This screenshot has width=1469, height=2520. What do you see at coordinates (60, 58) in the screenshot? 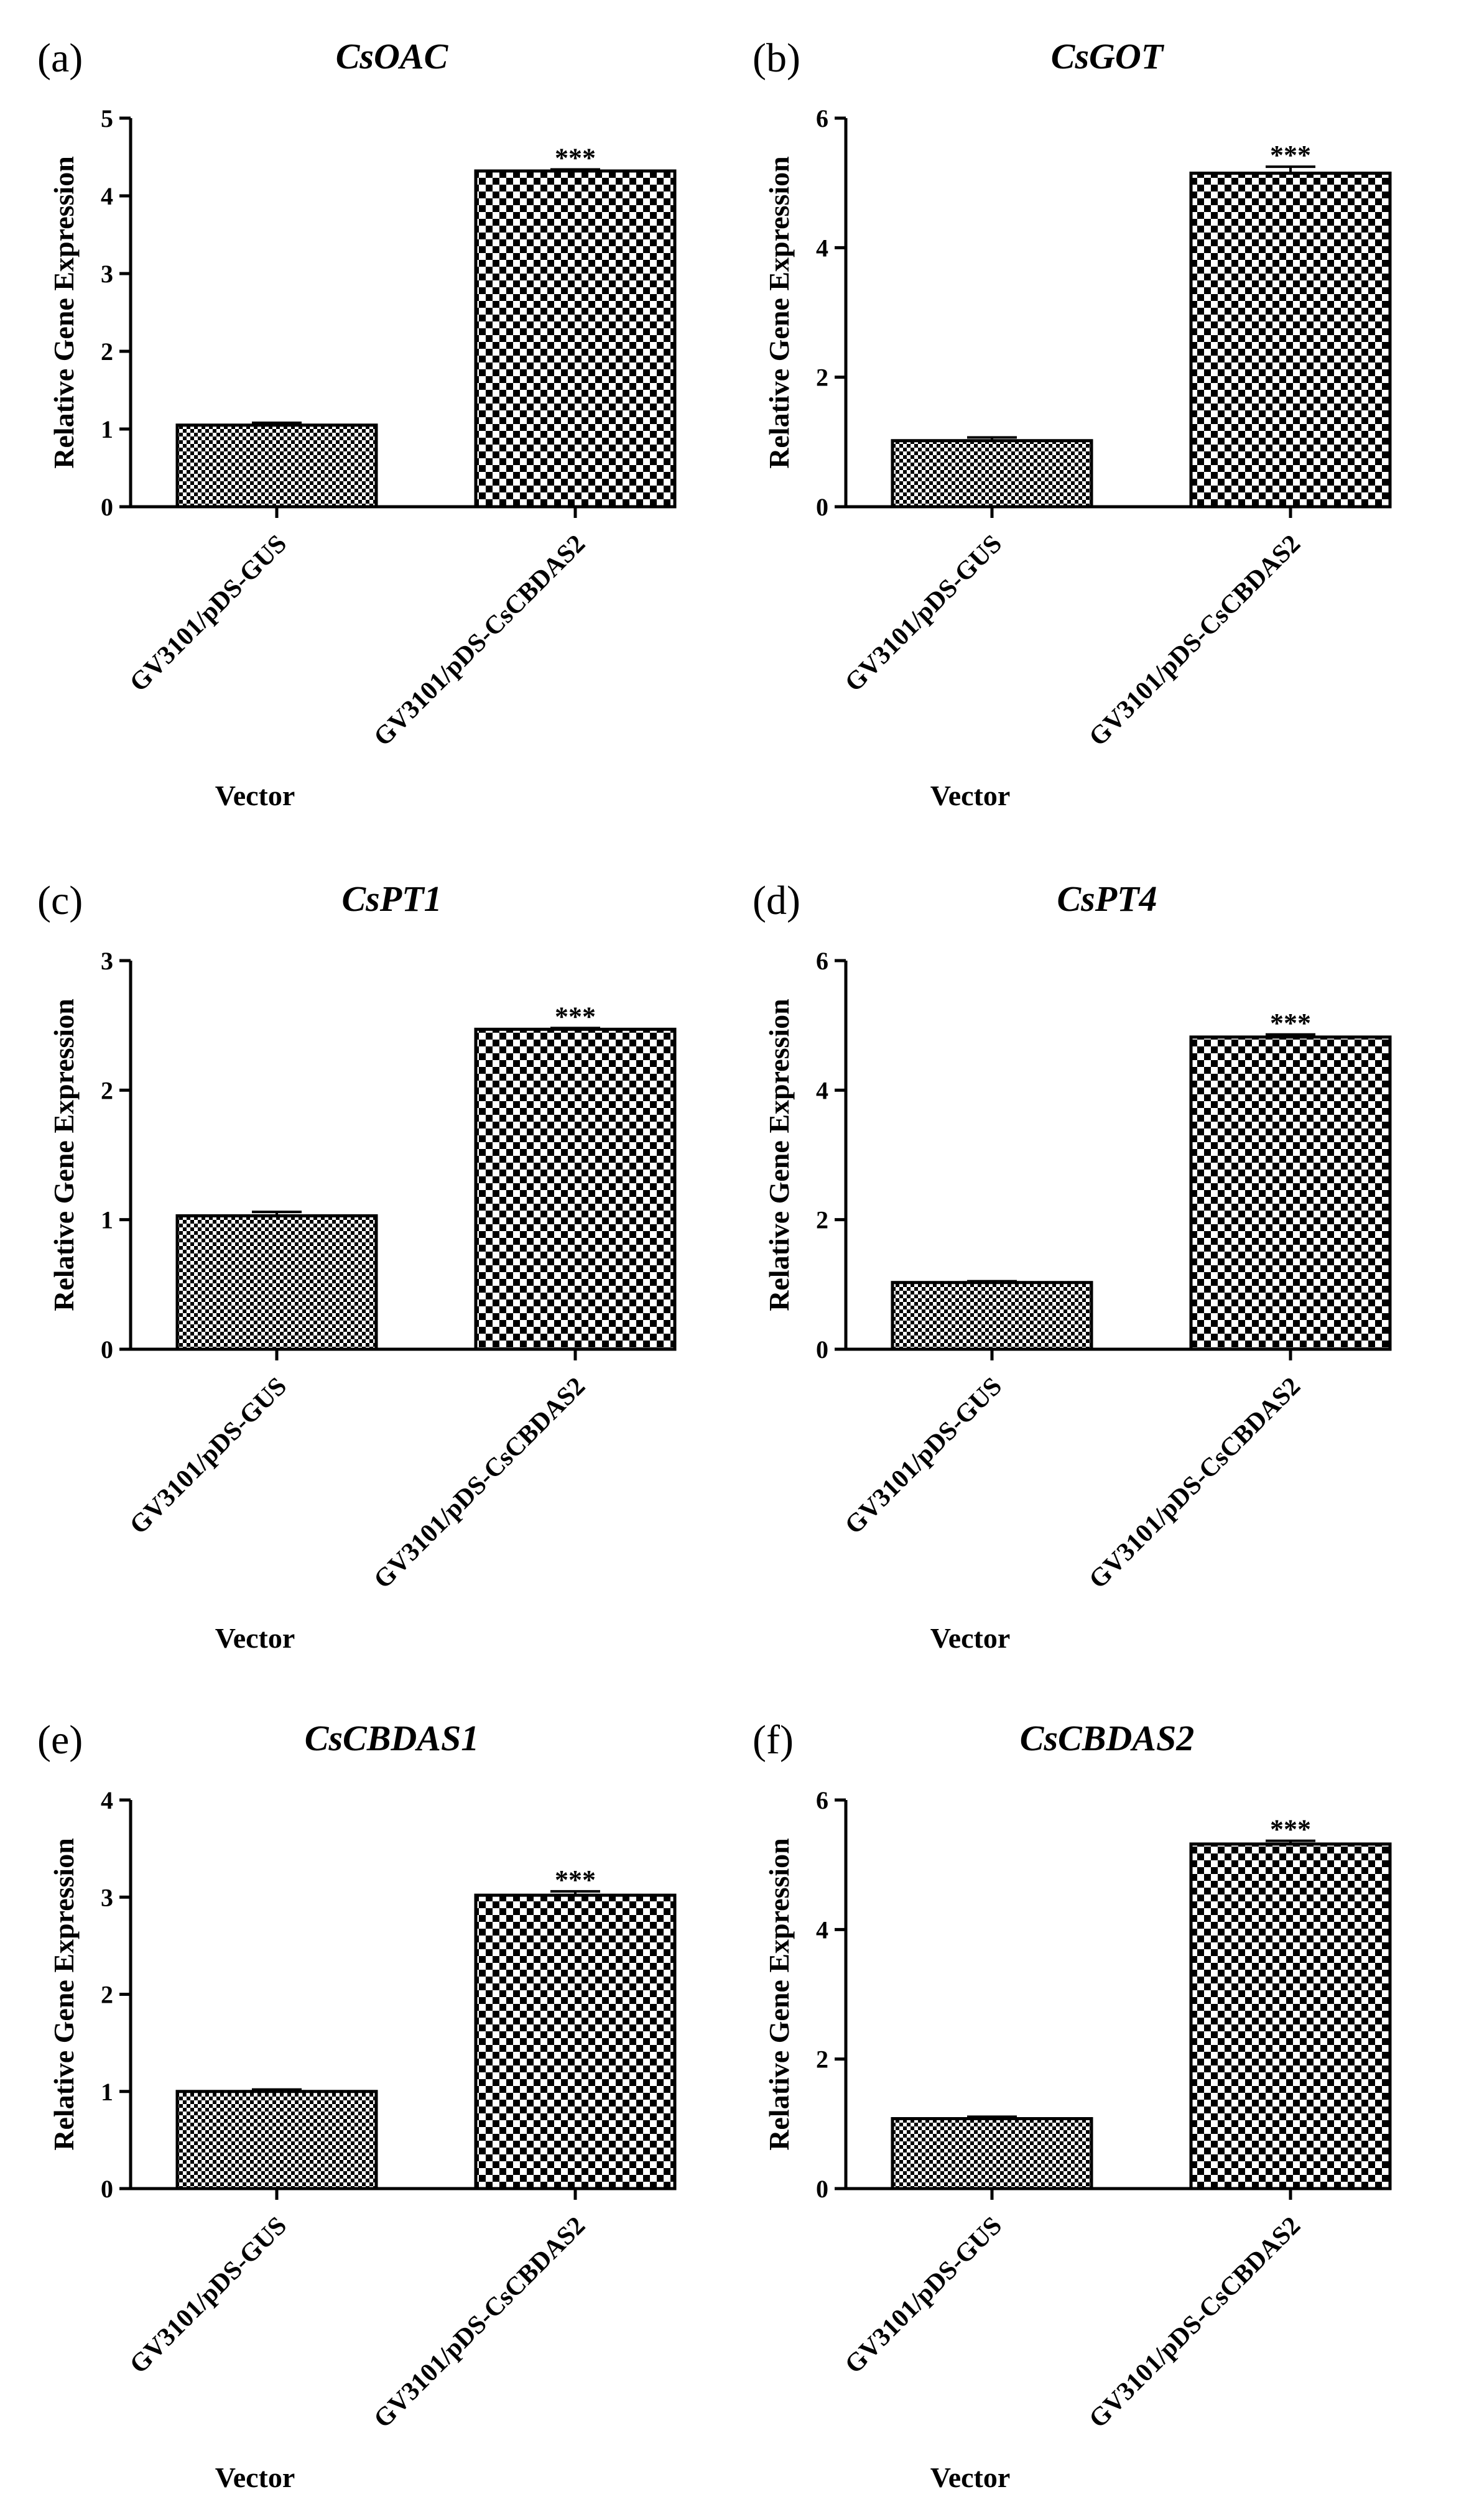
I see `panel-letter: (a)` at bounding box center [60, 58].